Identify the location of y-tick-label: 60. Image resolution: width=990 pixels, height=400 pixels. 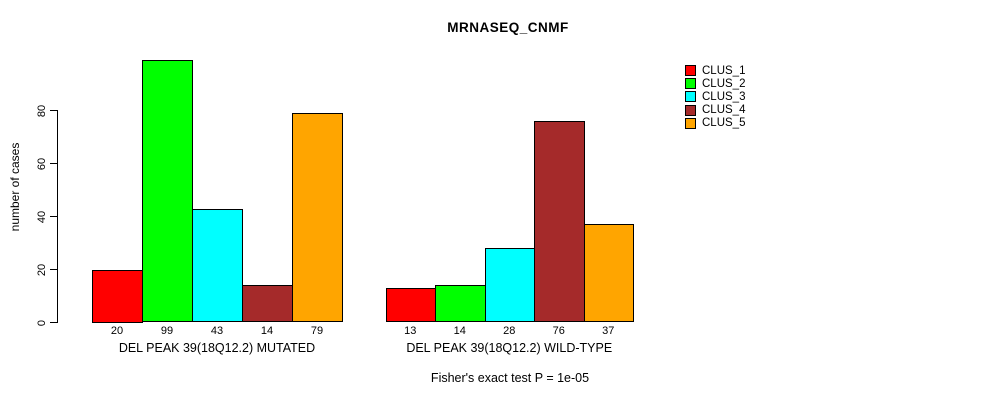
(42, 163).